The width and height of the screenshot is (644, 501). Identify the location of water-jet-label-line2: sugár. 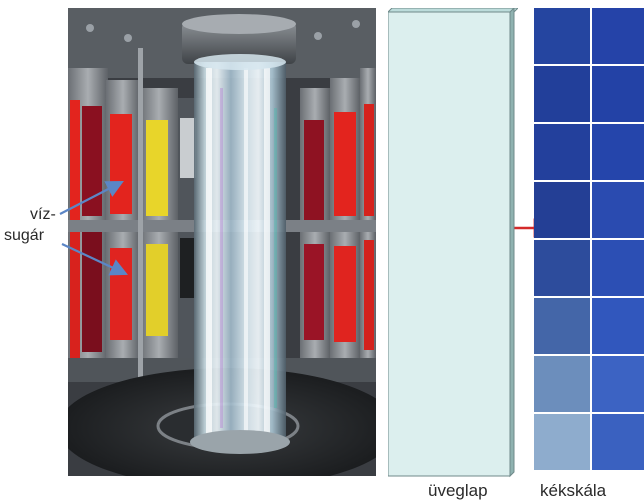
(24, 235).